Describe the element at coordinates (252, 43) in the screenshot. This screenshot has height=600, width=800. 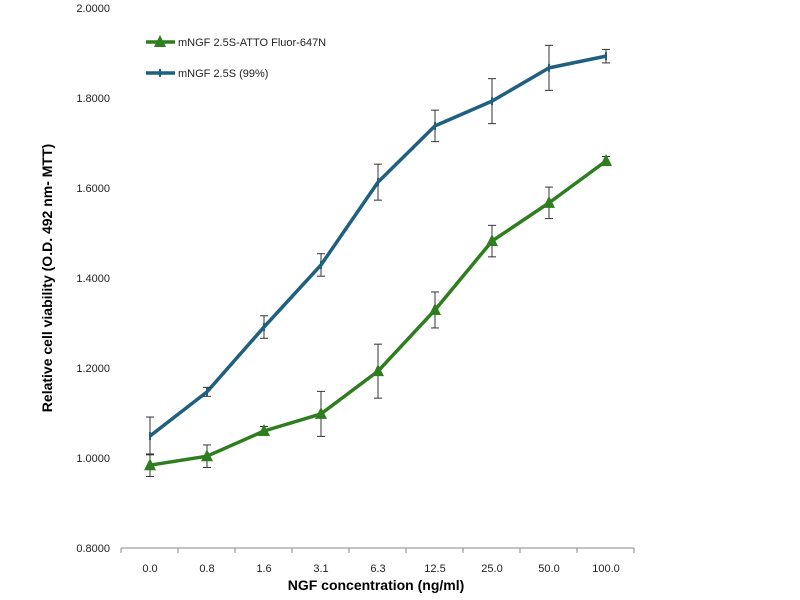
I see `legend-label: mNGF 2.5S-ATTO Fluor-647N` at that location.